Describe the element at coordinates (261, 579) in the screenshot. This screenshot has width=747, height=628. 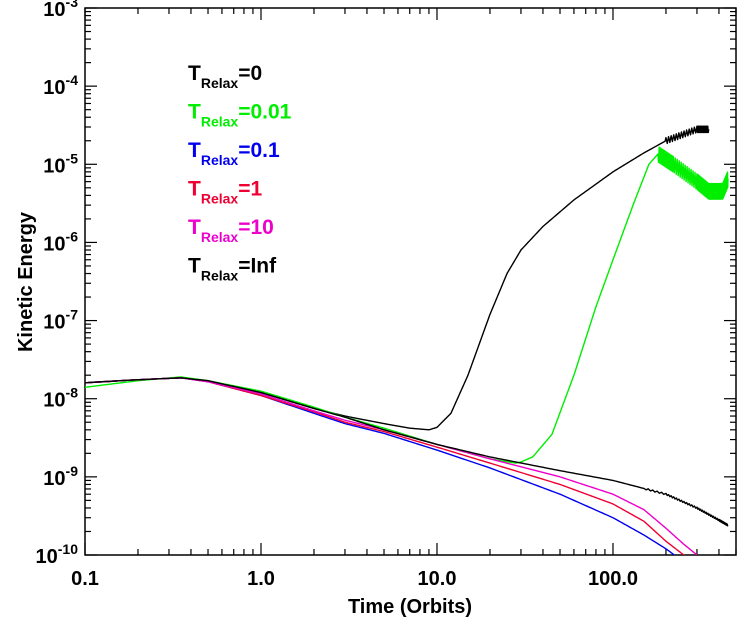
I see `x-tick-label: 1.0` at that location.